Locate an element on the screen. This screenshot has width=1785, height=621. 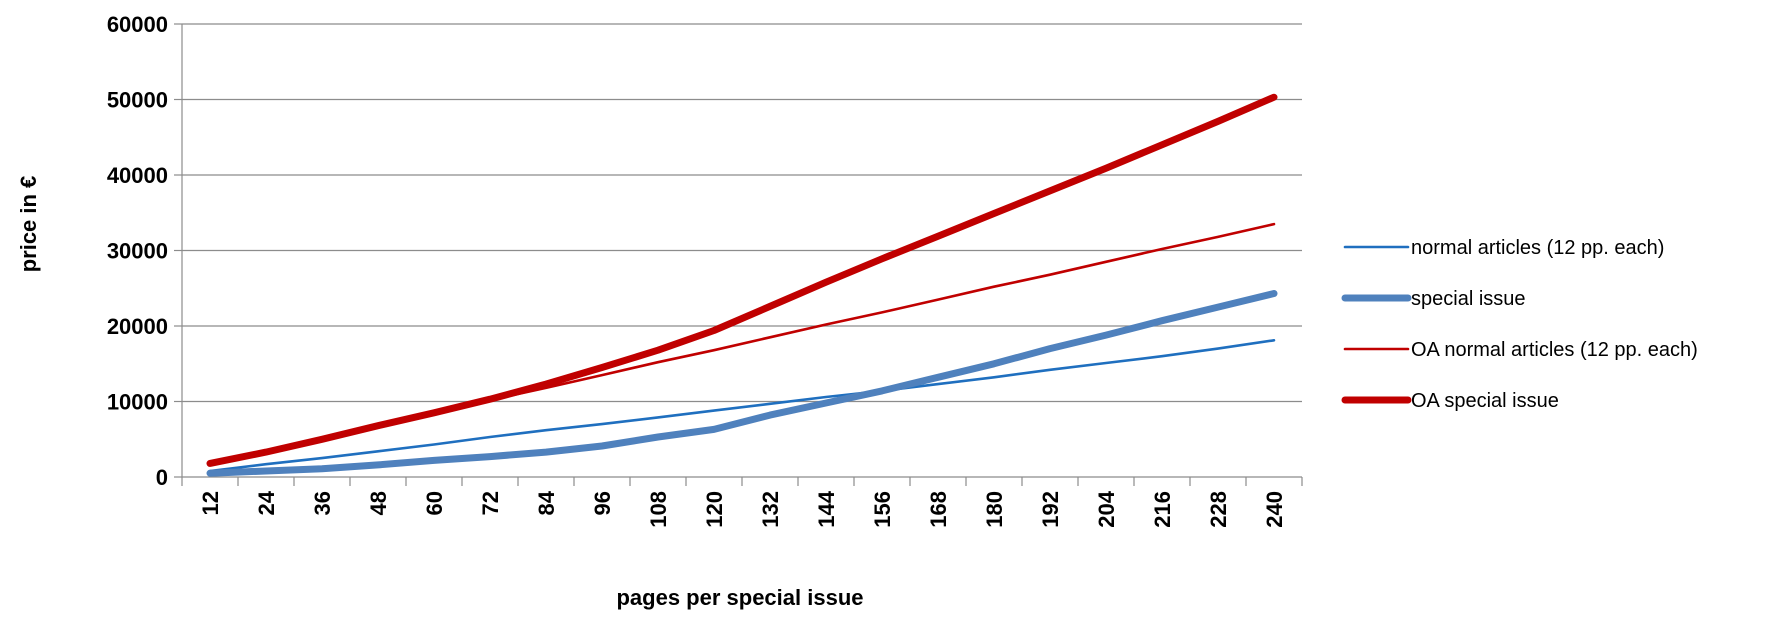
x-tick-label: 228 is located at coordinates (1218, 509).